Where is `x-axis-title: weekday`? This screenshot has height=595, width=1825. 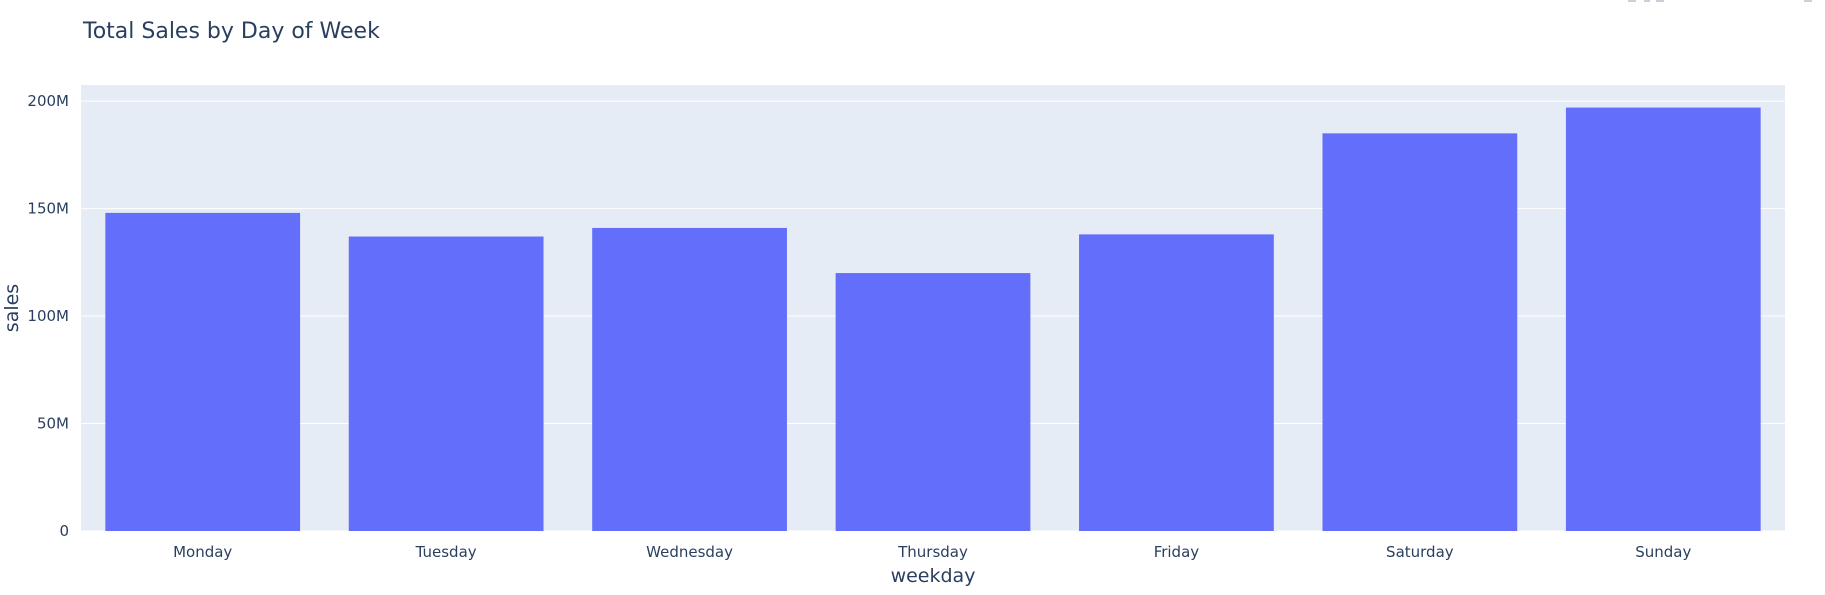
x-axis-title: weekday is located at coordinates (933, 576).